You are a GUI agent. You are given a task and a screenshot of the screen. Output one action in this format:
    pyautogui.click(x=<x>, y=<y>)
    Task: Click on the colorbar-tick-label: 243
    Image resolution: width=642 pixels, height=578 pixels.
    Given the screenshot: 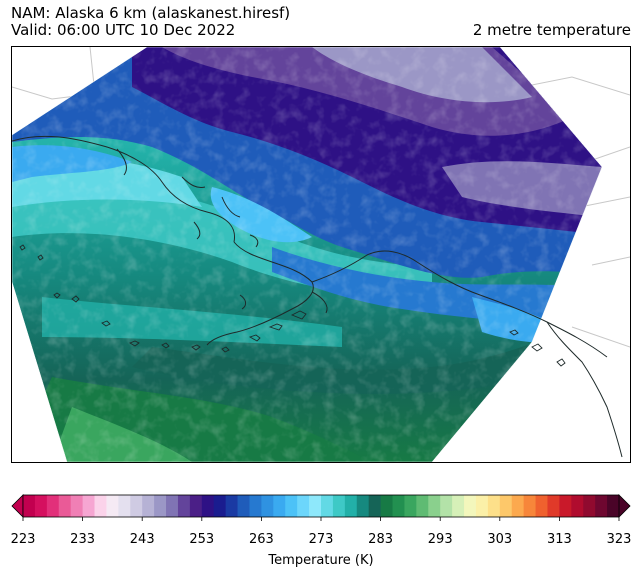 What is the action you would take?
    pyautogui.click(x=142, y=539)
    